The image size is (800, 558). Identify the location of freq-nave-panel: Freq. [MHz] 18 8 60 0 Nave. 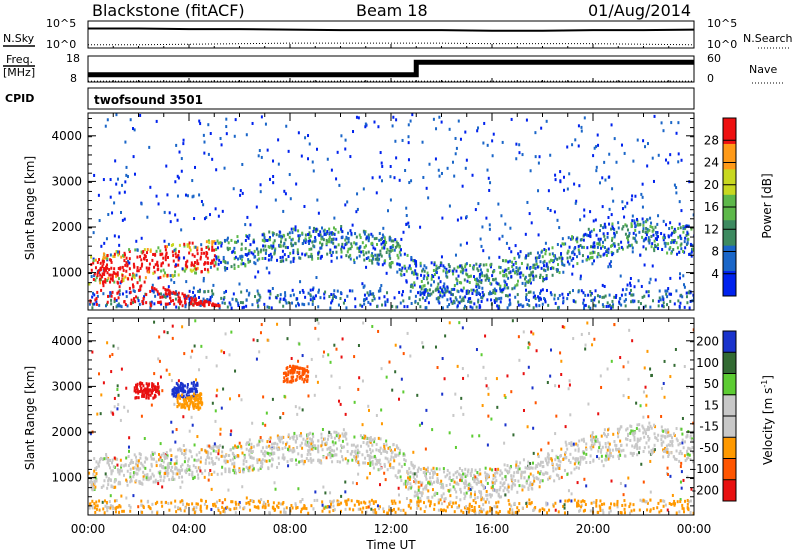
(393, 68).